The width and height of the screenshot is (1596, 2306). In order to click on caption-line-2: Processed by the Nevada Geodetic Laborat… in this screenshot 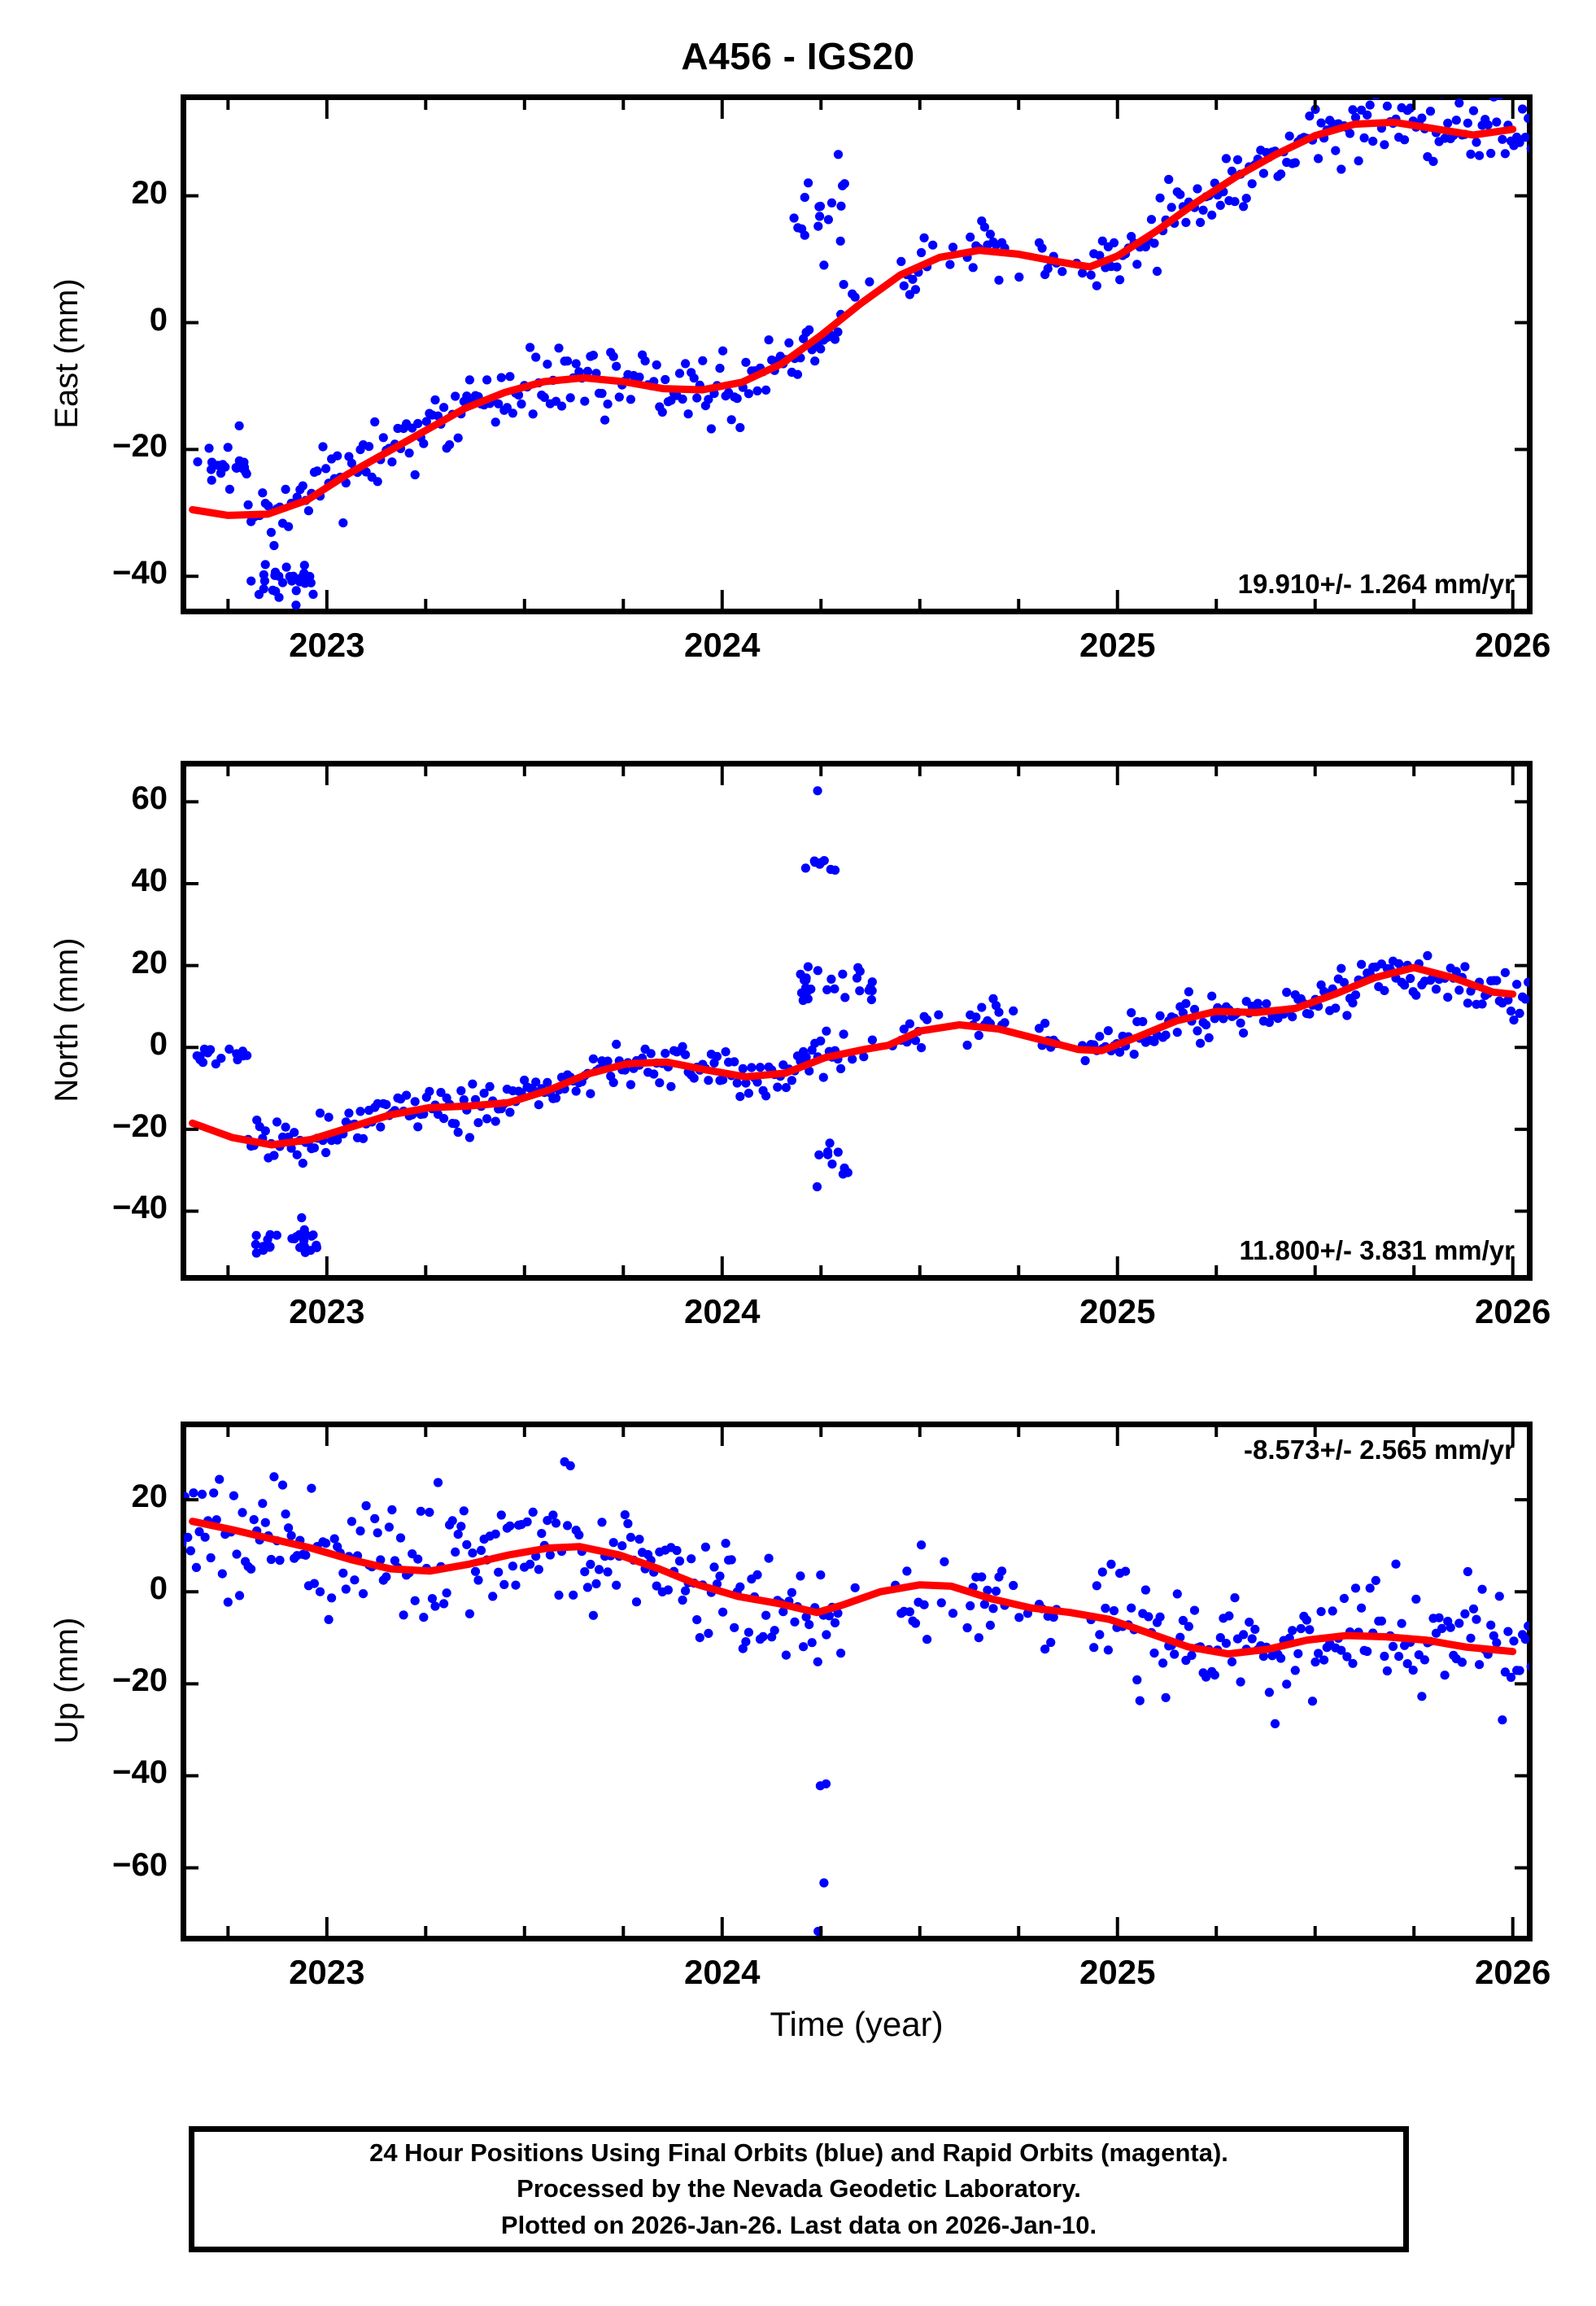, I will do `click(799, 2188)`.